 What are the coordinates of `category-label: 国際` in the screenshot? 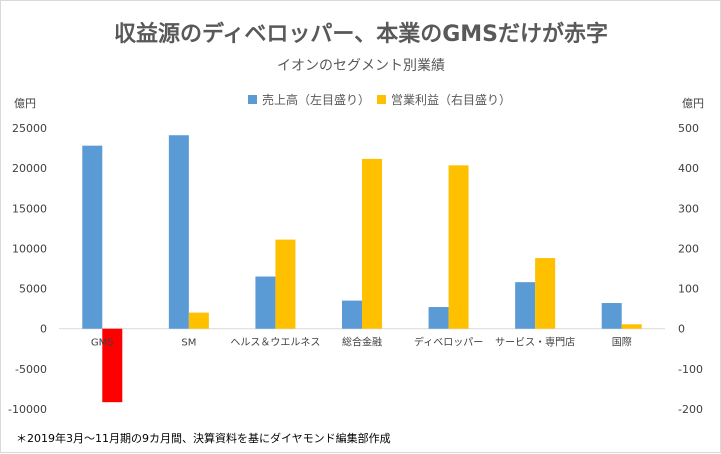 It's located at (622, 343).